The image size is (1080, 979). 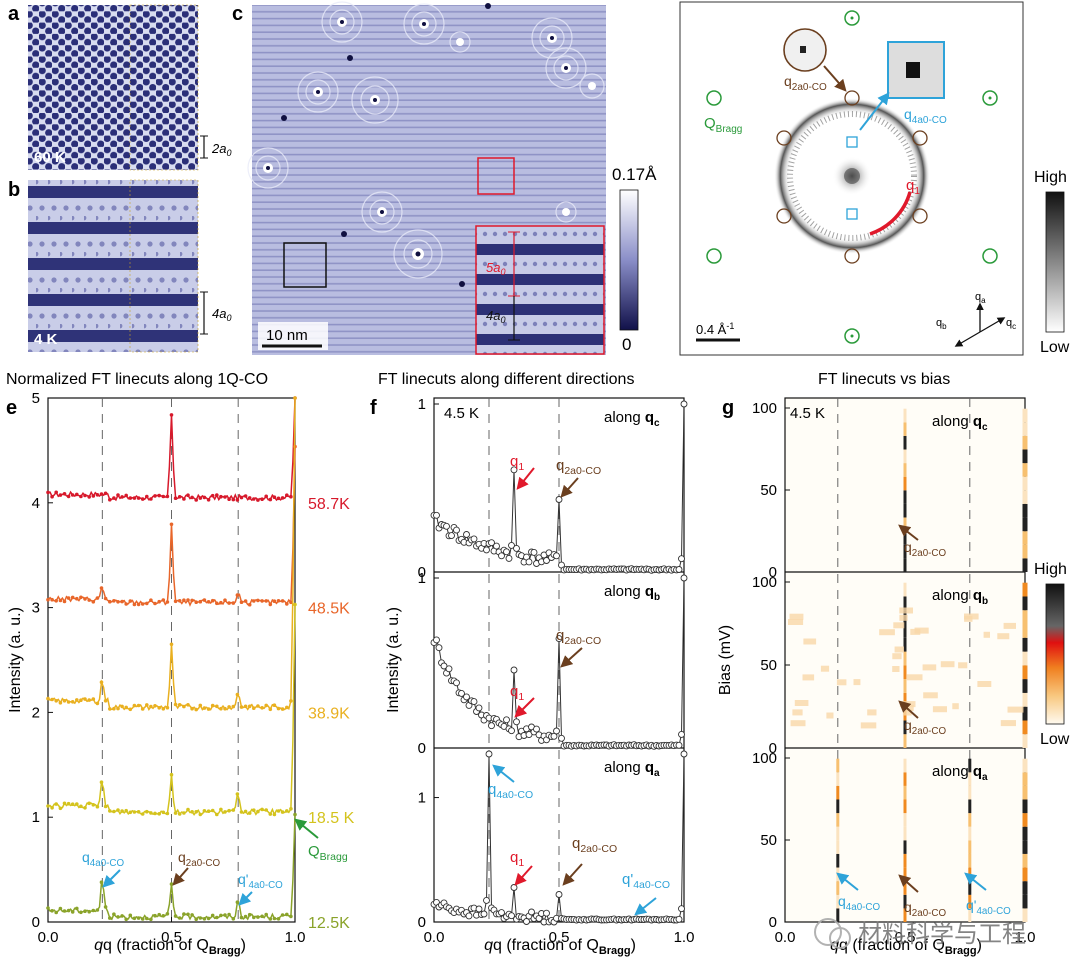 I want to click on f-ylabel: Intensity (a. u.), so click(x=393, y=660).